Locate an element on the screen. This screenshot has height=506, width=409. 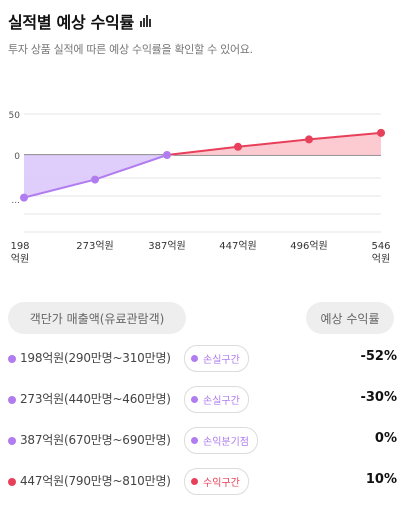
expected-return: -30% is located at coordinates (378, 397).